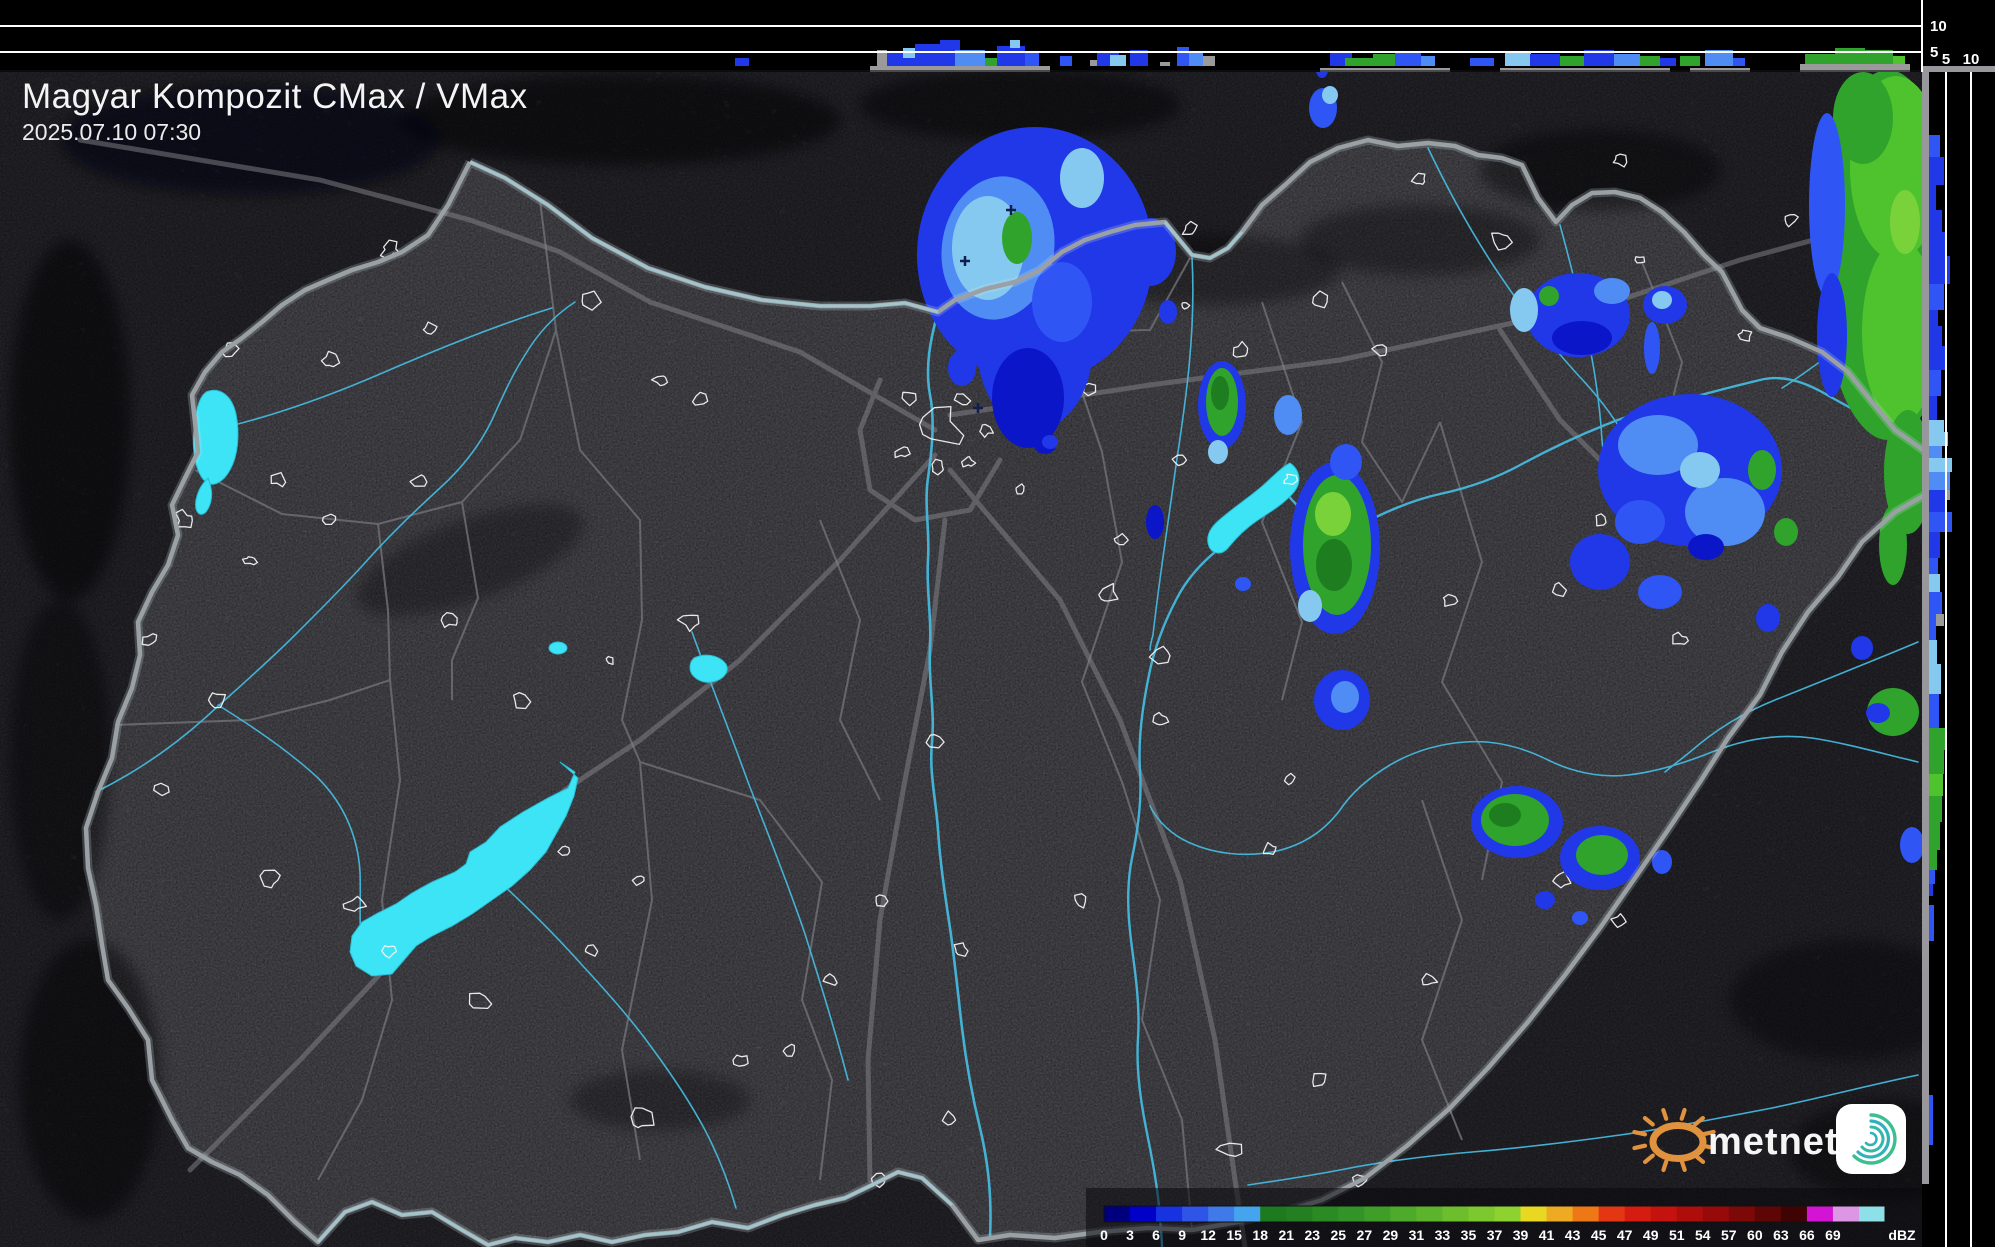 Image resolution: width=1995 pixels, height=1247 pixels. Describe the element at coordinates (1871, 1139) in the screenshot. I see `metnet-app-icon` at that location.